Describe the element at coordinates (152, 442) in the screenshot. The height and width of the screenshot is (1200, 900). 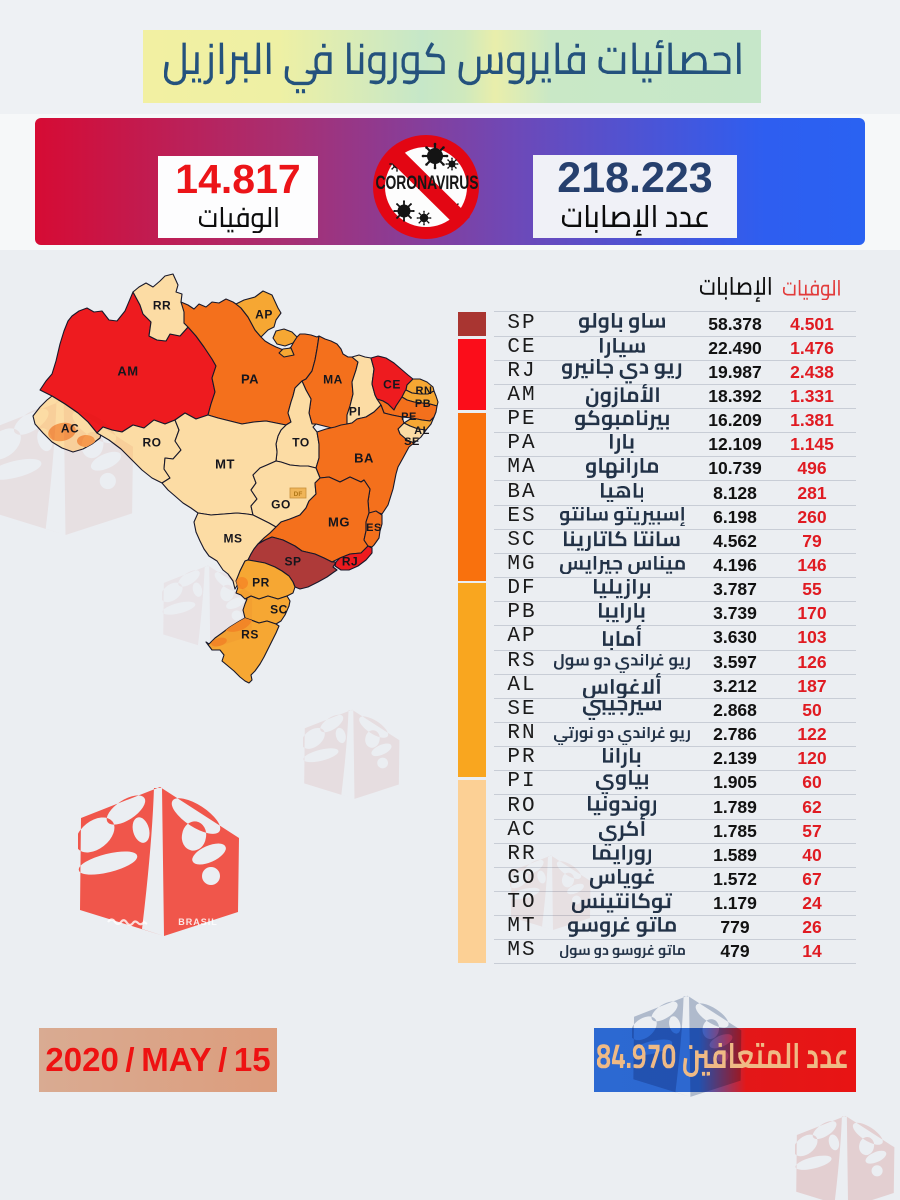
I see `svg-text: RO` at that location.